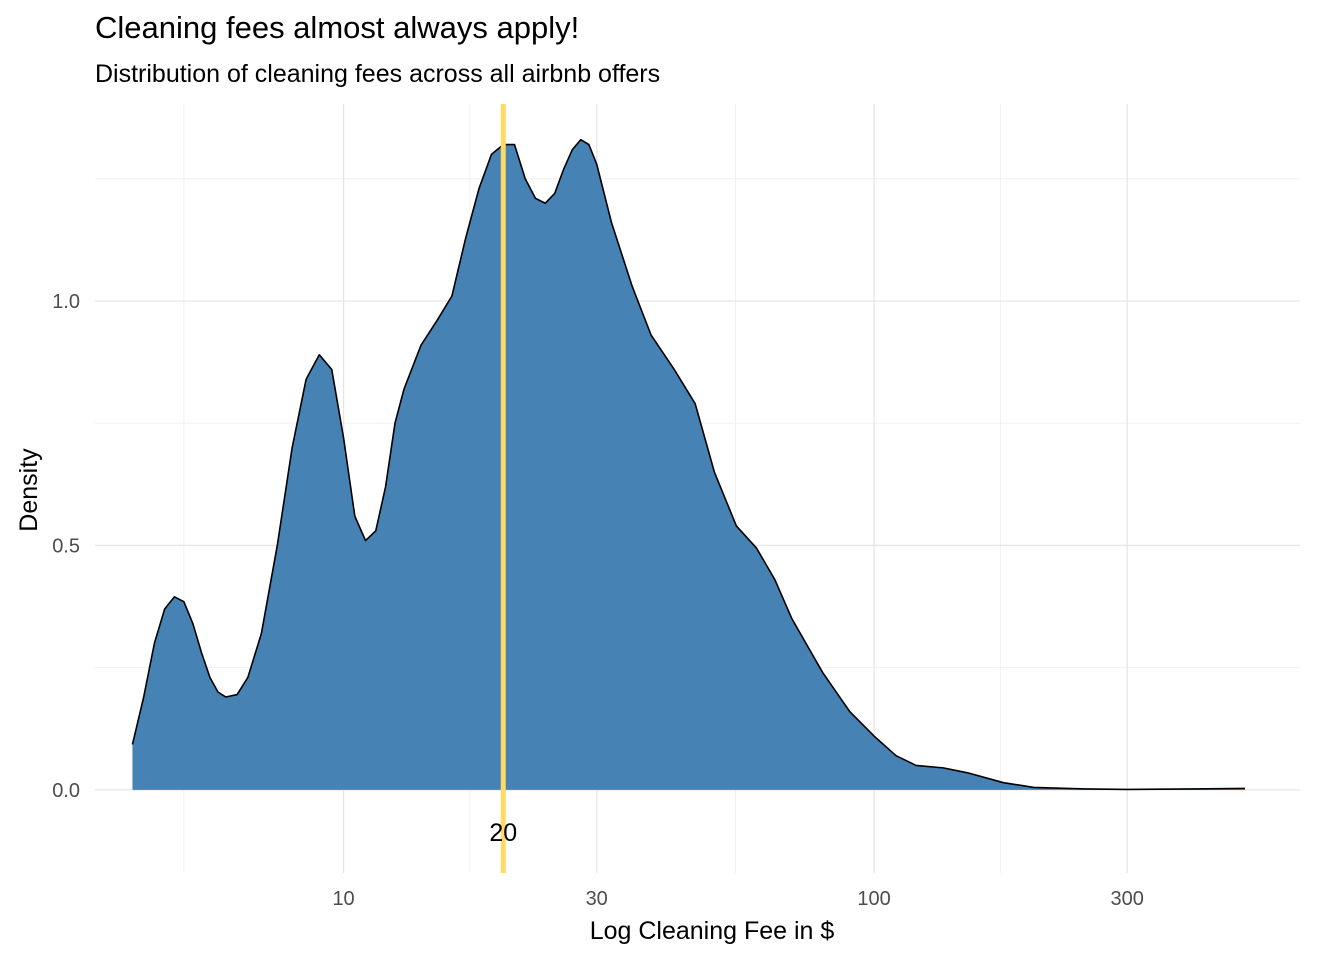  I want to click on x-axis-title: Log Cleaning Fee in $, so click(712, 931).